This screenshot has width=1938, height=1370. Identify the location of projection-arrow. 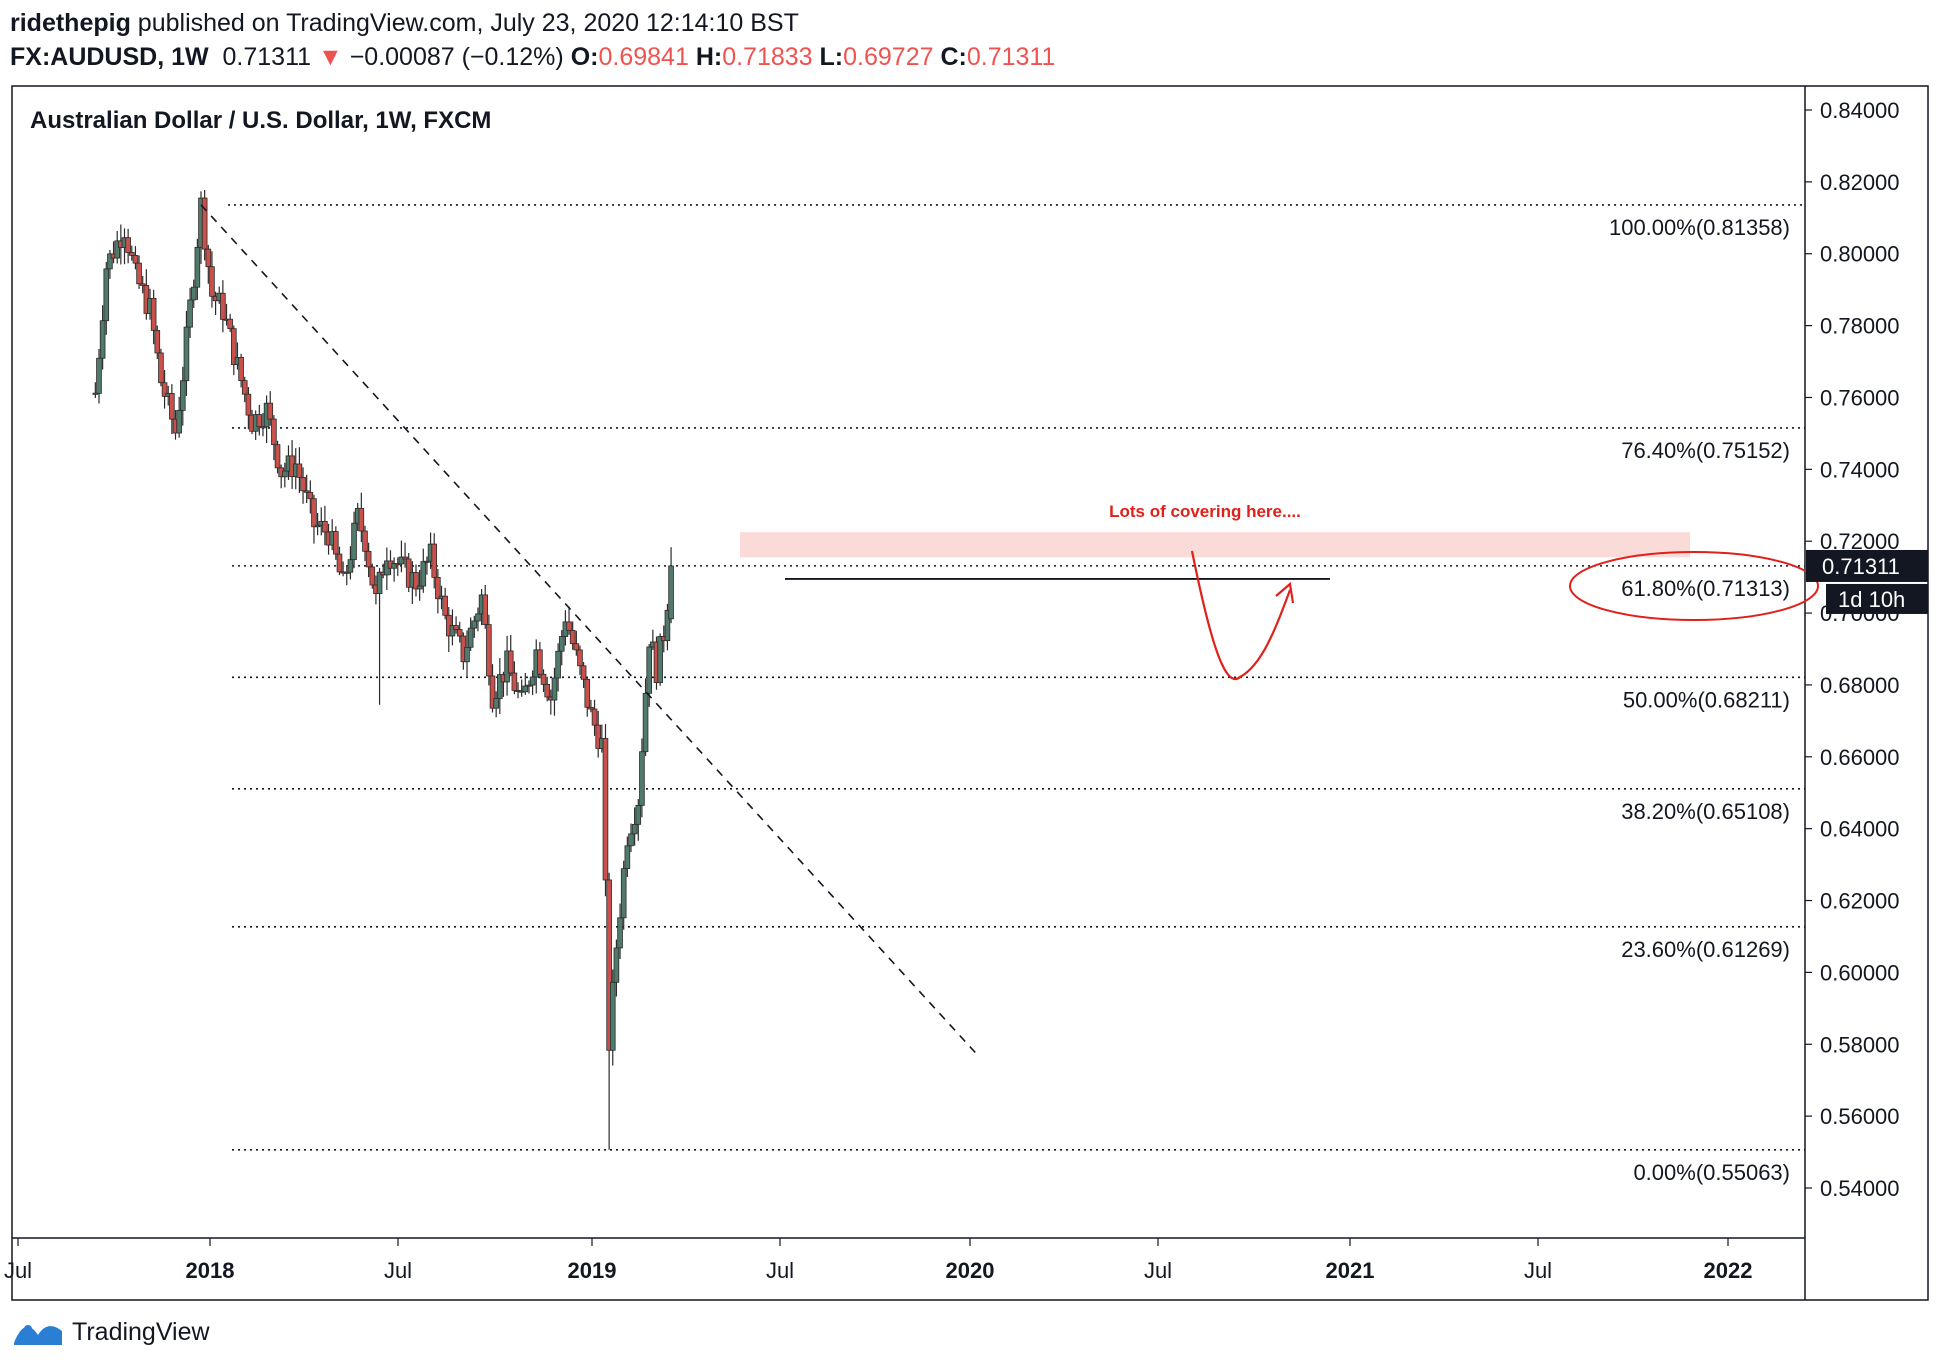
(1241, 615).